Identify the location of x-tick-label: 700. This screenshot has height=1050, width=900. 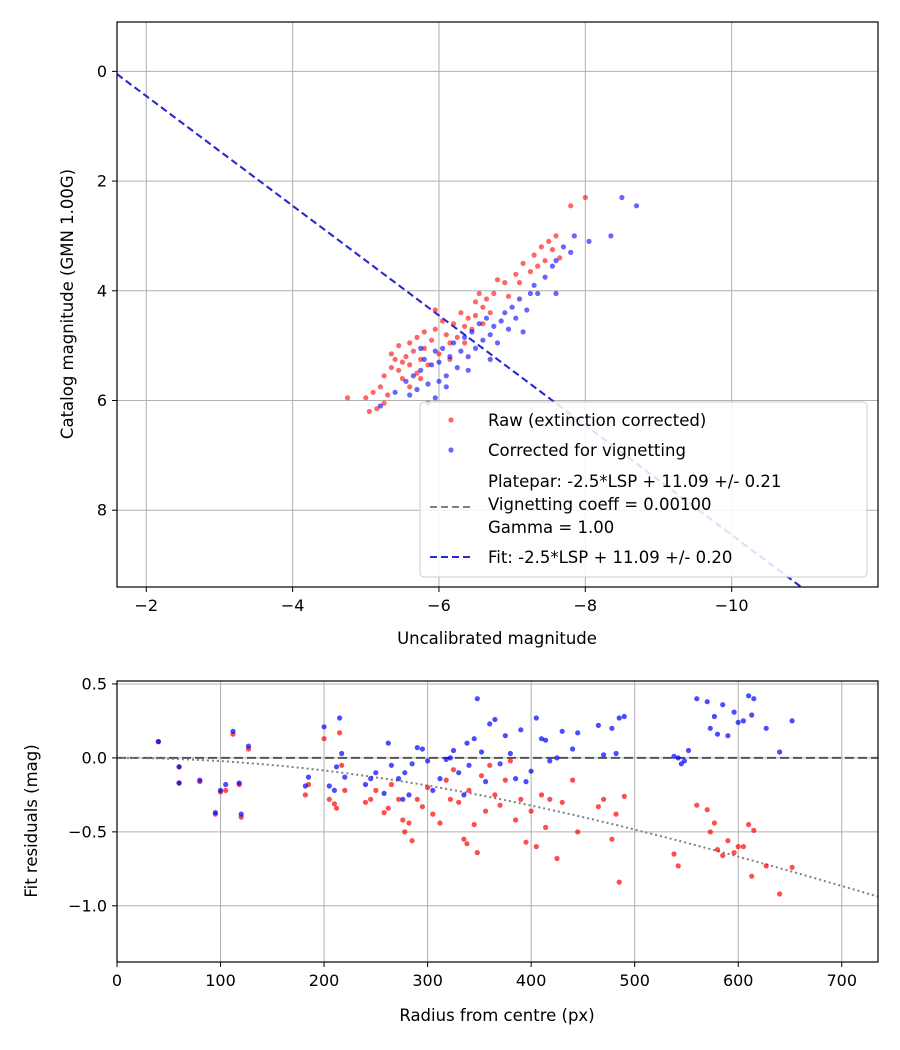
(841, 980).